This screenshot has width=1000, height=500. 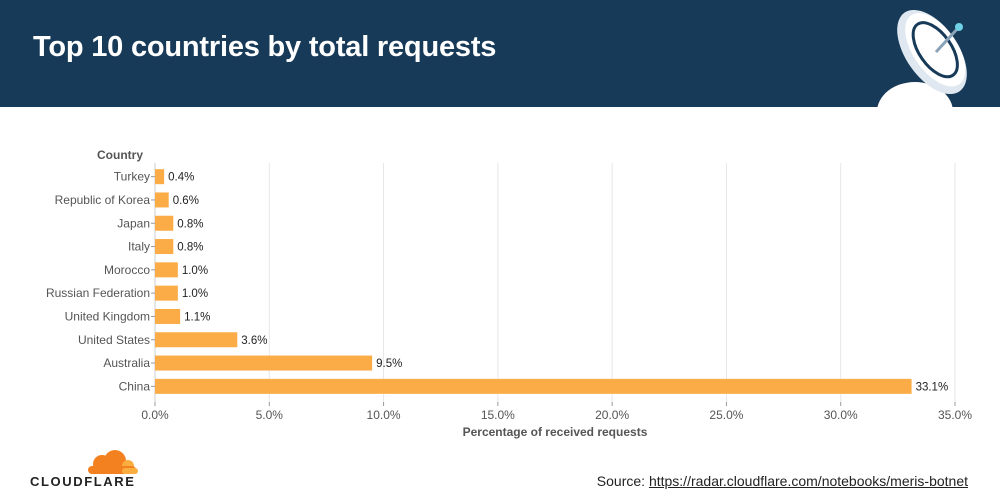 What do you see at coordinates (186, 201) in the screenshot?
I see `data-label: 0.6%` at bounding box center [186, 201].